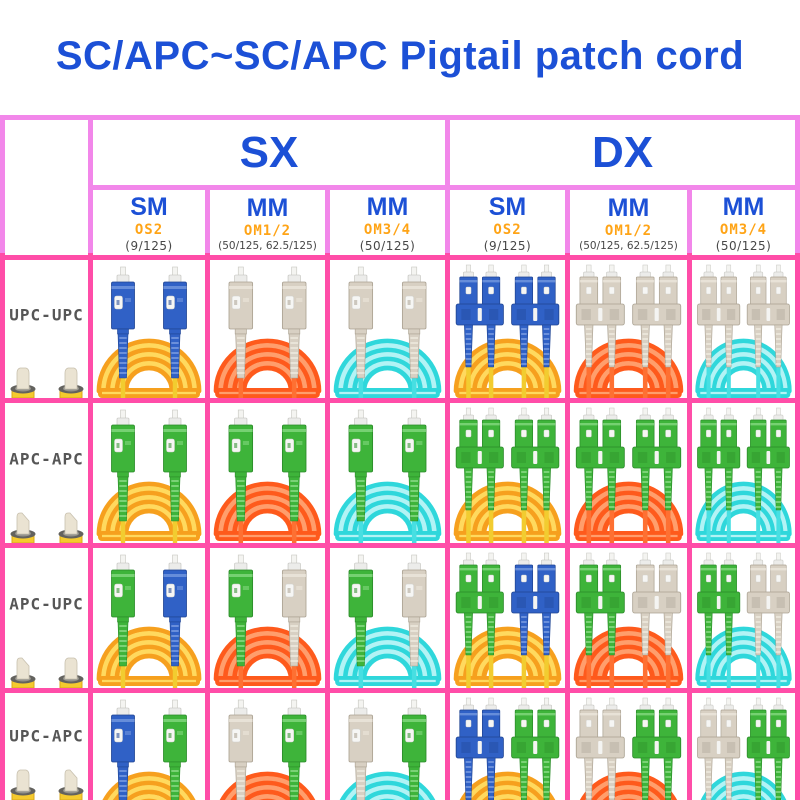  Describe the element at coordinates (46, 473) in the screenshot. I see `row-label-cell: APC-APC` at that location.